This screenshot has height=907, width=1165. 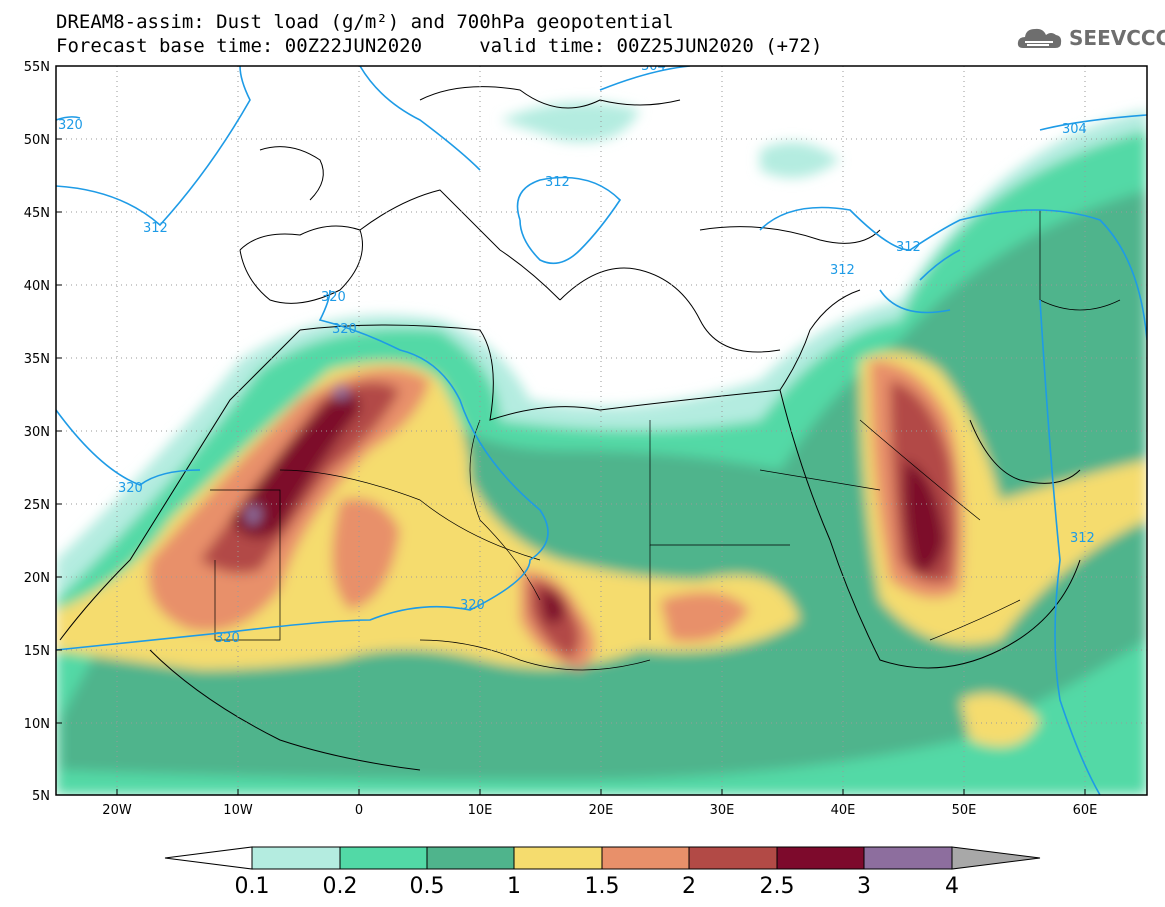 What do you see at coordinates (37, 140) in the screenshot?
I see `lat-label: 50N` at bounding box center [37, 140].